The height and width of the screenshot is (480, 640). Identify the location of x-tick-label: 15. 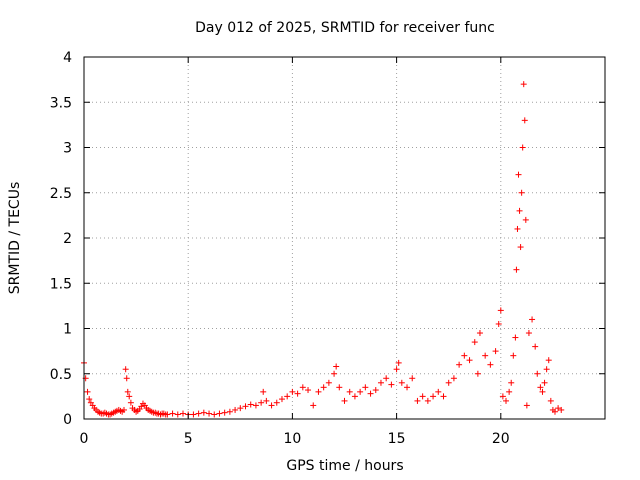
(397, 439).